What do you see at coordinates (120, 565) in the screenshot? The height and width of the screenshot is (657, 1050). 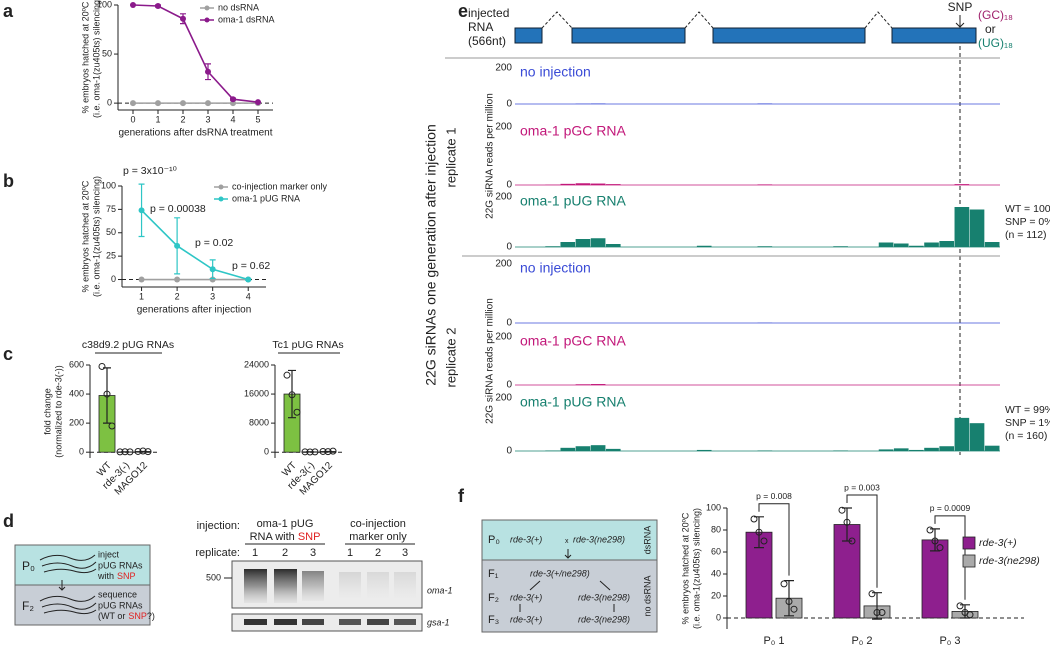 I see `step-text: pUG RNAs` at bounding box center [120, 565].